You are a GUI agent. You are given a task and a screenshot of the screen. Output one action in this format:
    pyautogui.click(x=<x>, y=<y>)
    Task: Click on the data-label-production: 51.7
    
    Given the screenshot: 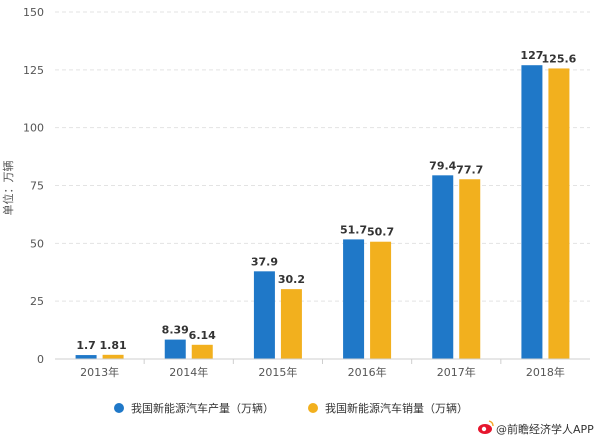 What is the action you would take?
    pyautogui.click(x=353, y=229)
    